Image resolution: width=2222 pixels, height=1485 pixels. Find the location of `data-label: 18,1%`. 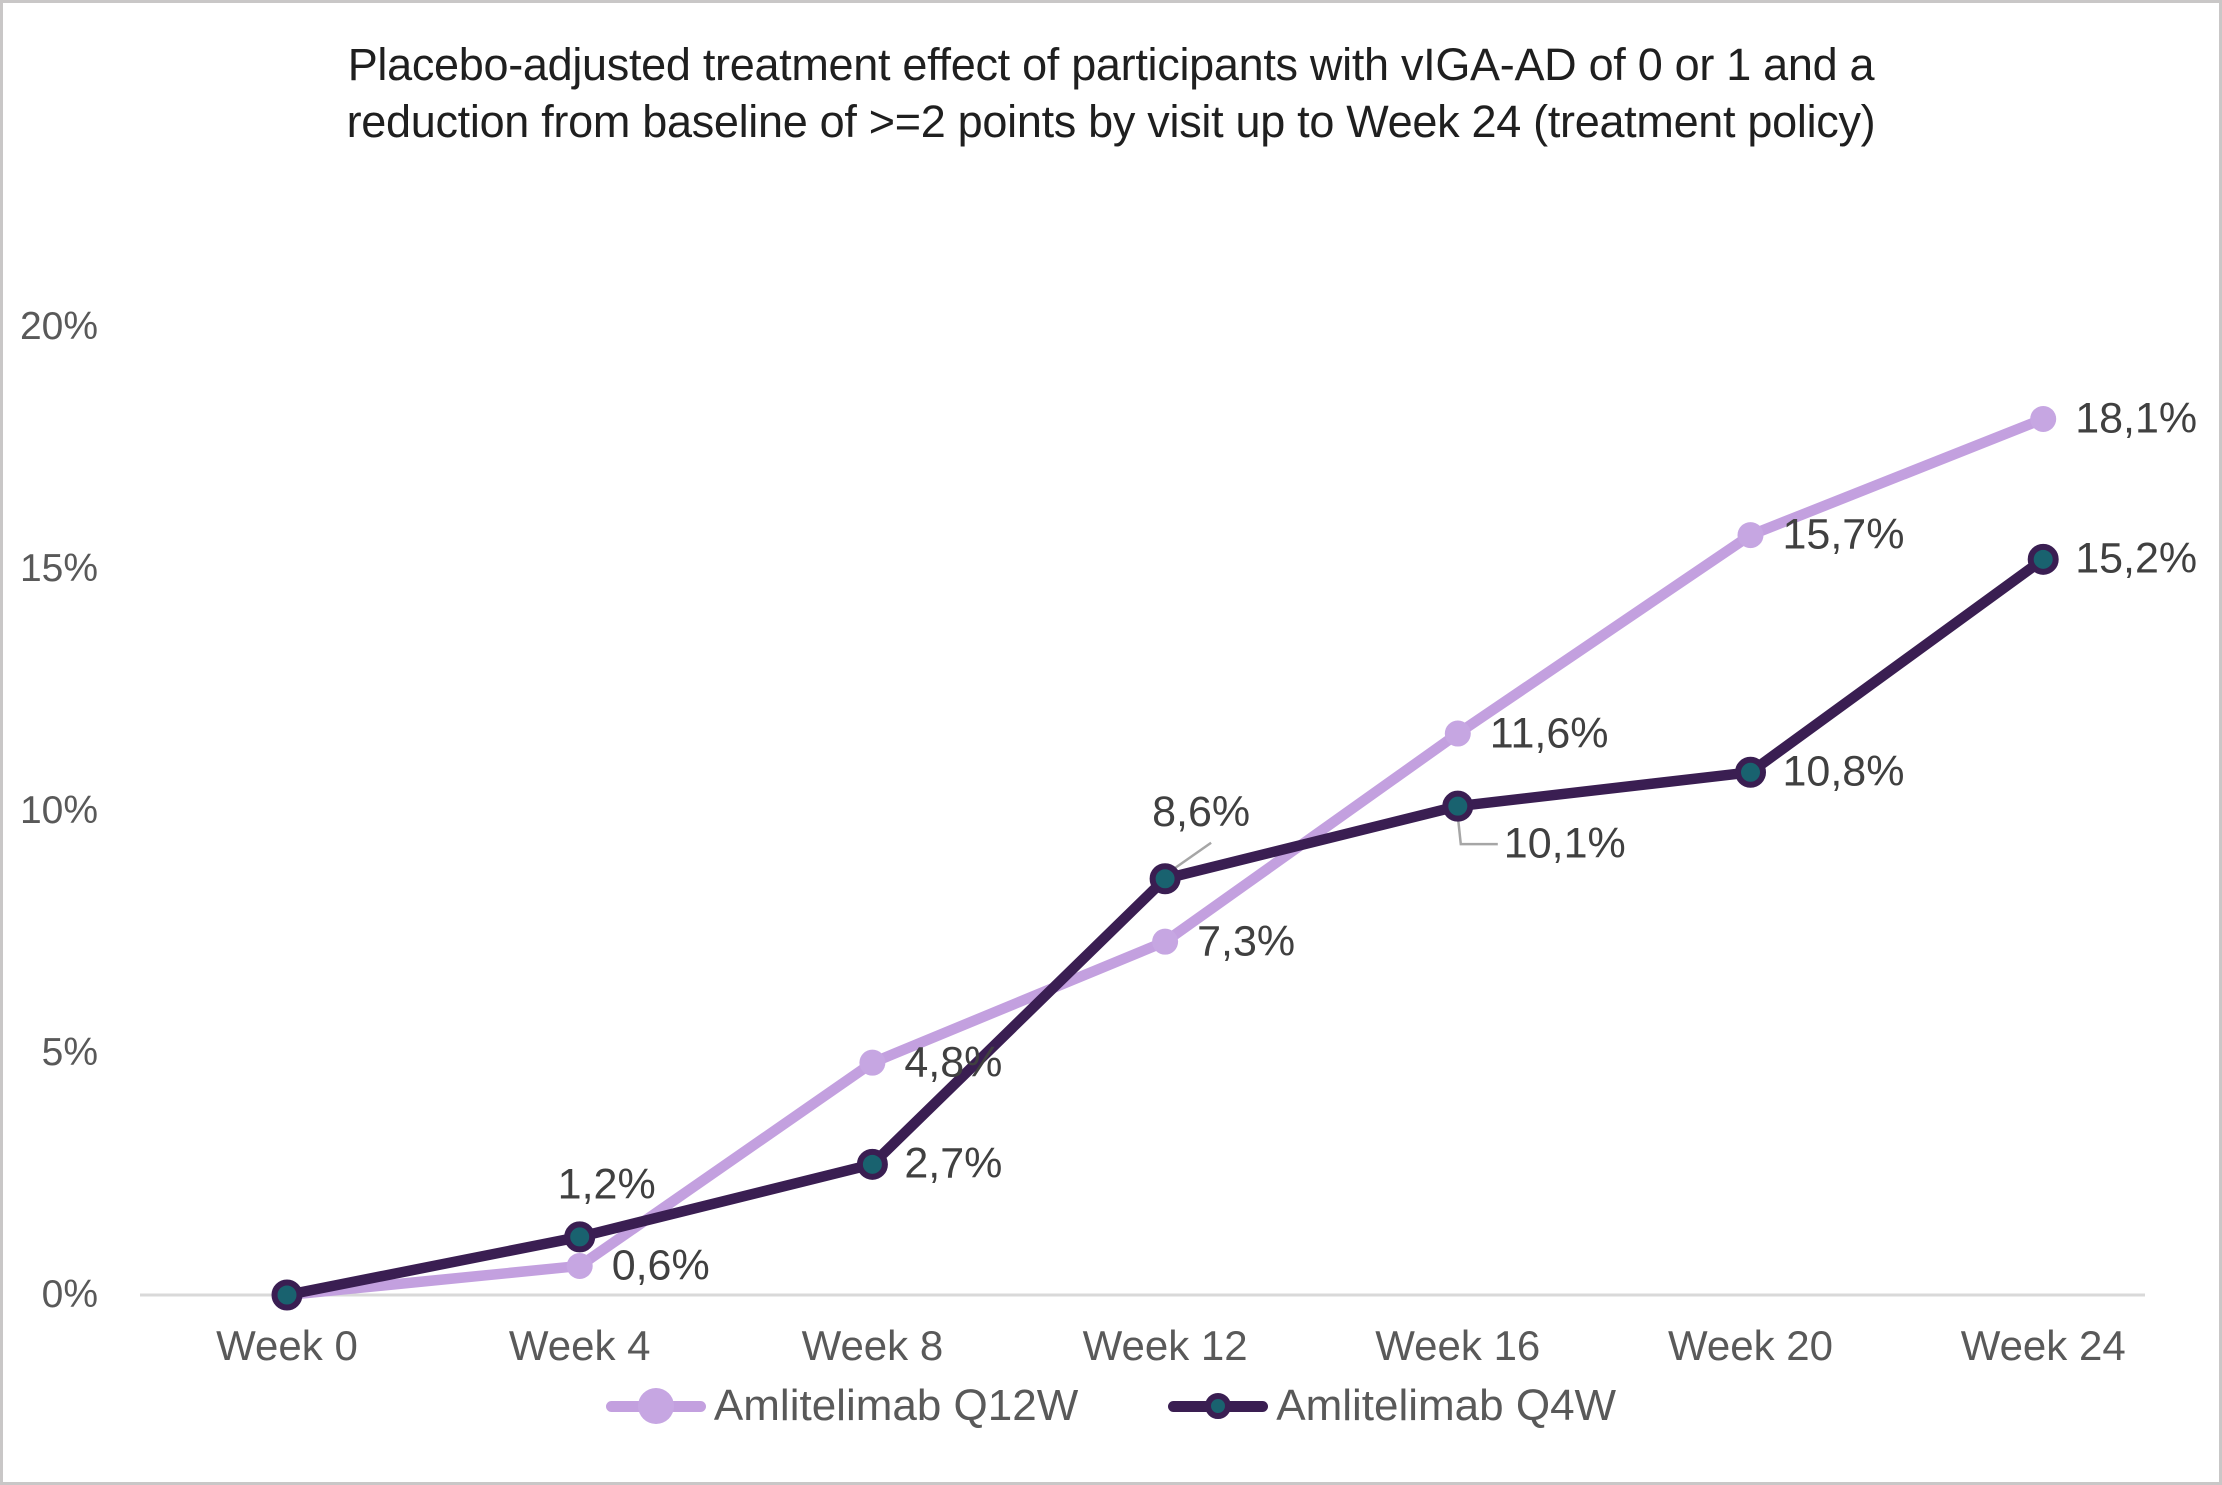

data-label: 18,1% is located at coordinates (2136, 418).